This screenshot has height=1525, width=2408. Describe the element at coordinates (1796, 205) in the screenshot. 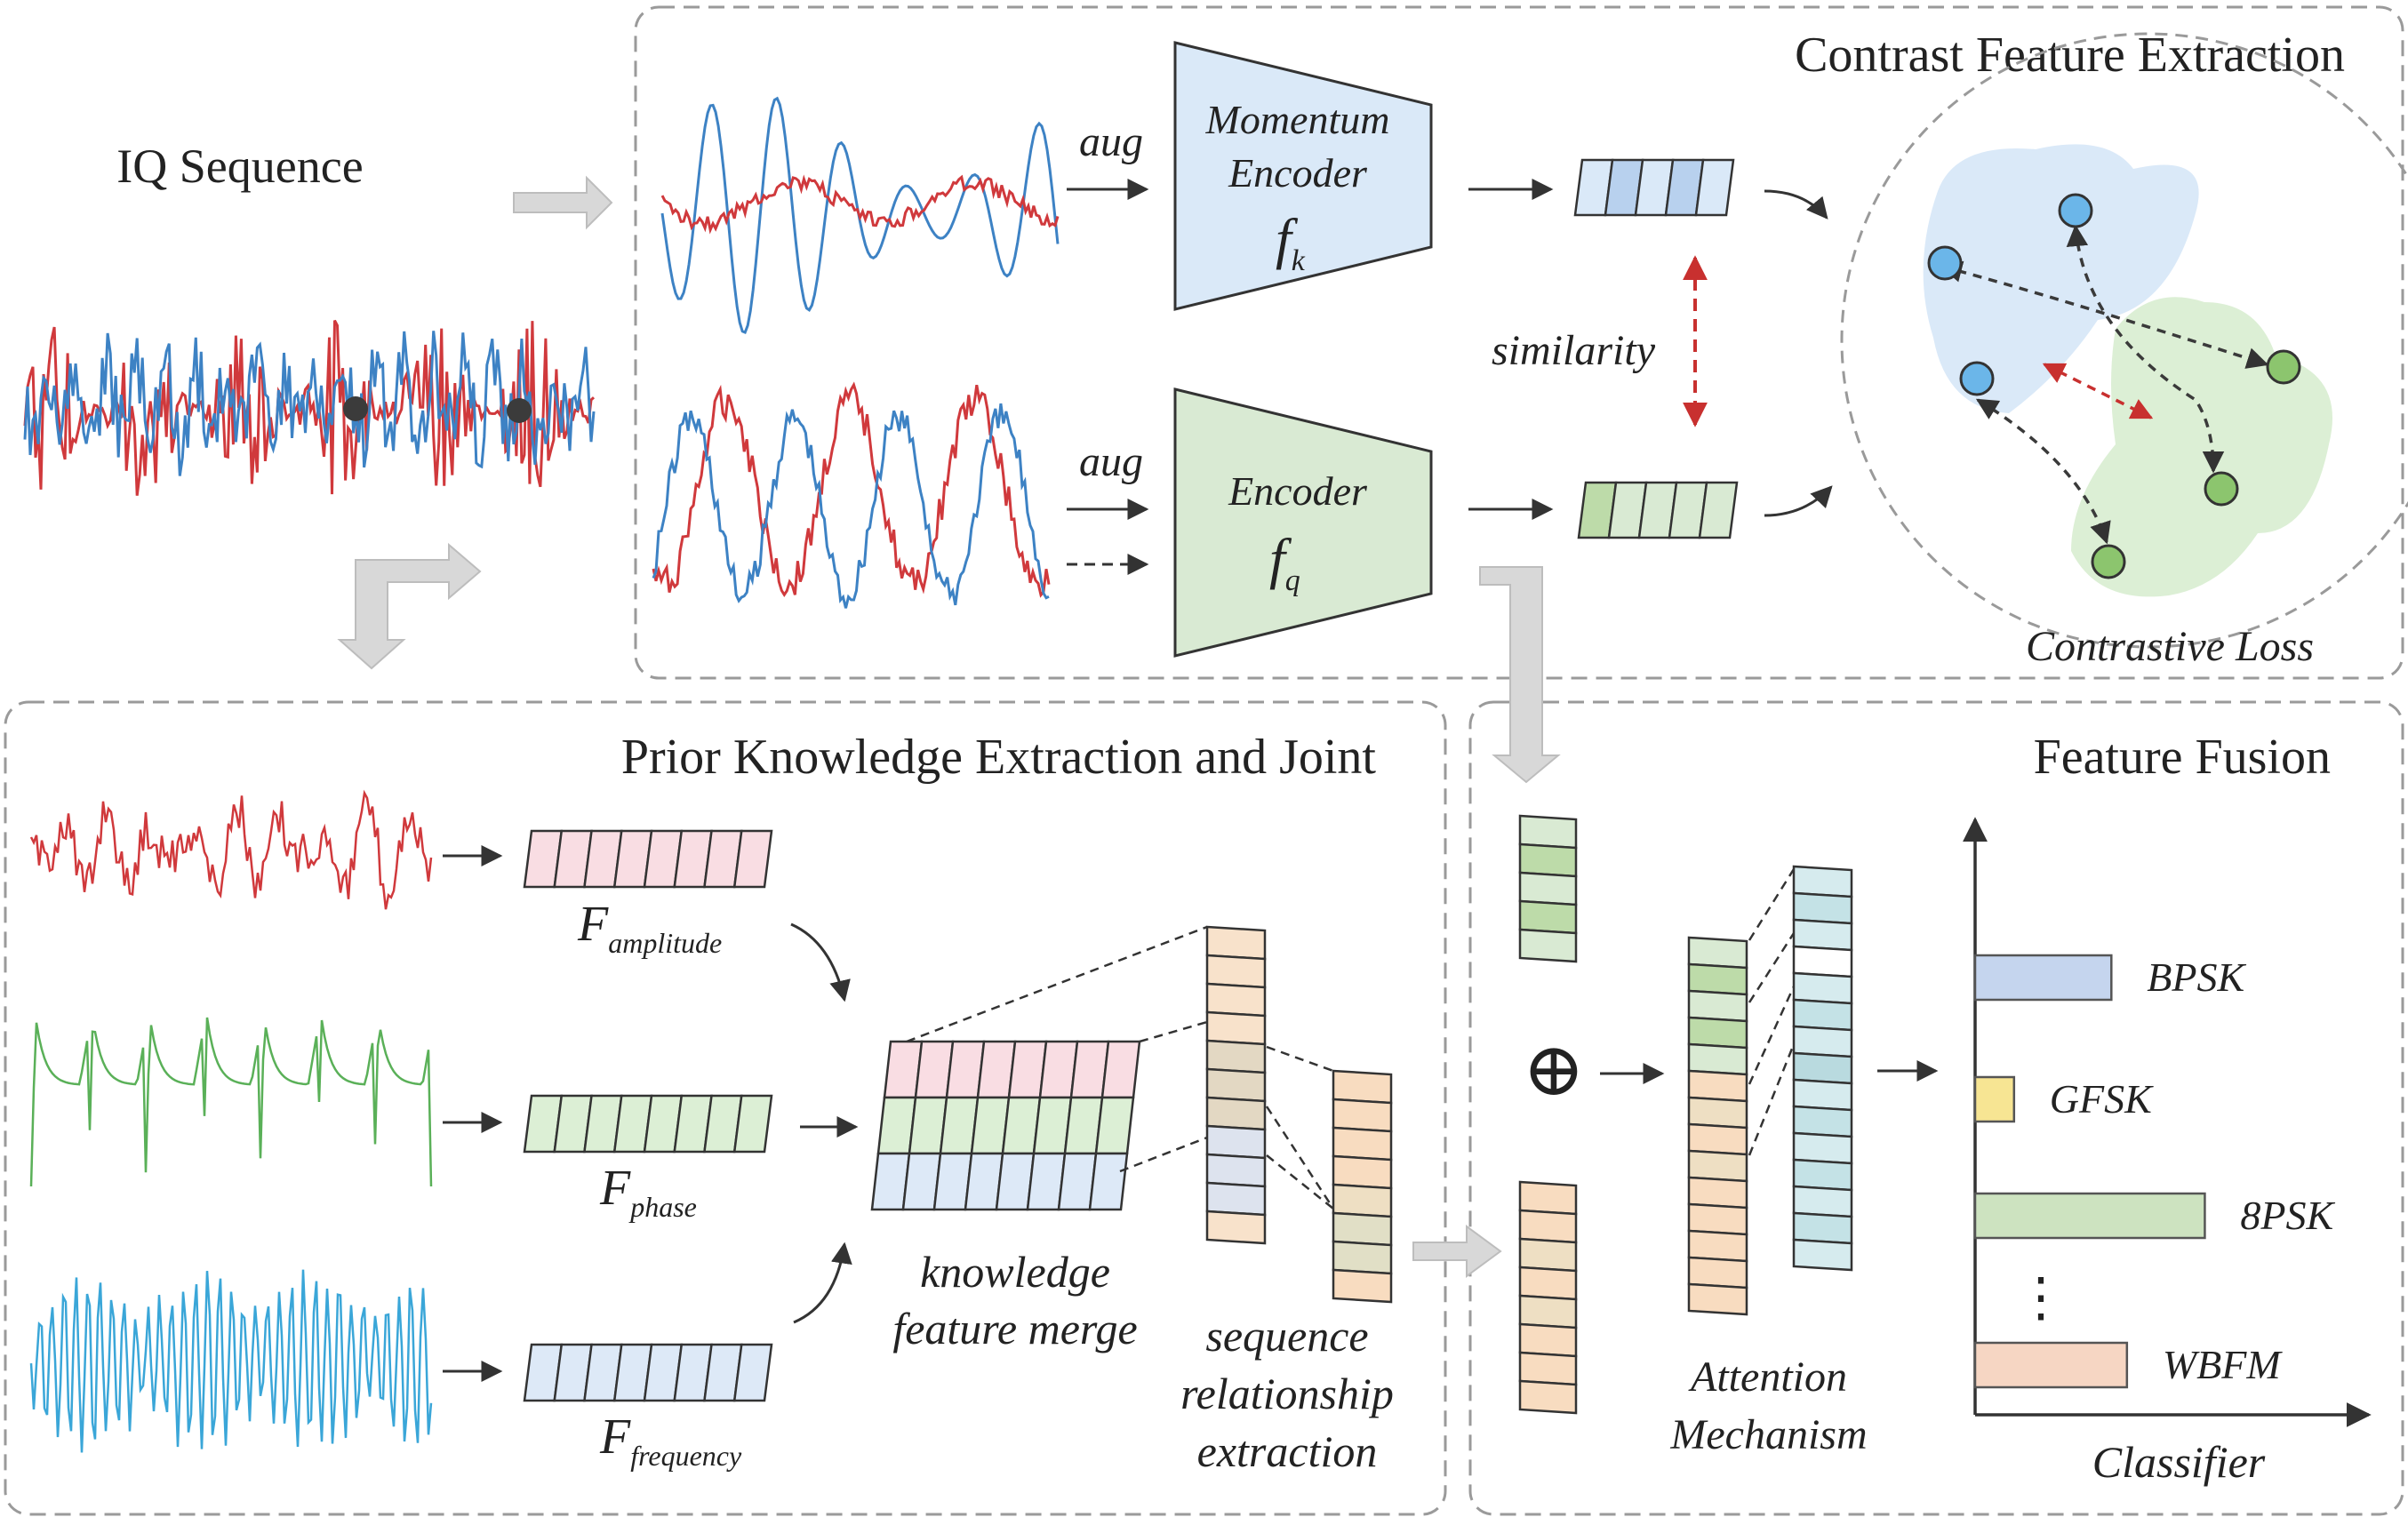

I see `key-to-loss-arrow` at that location.